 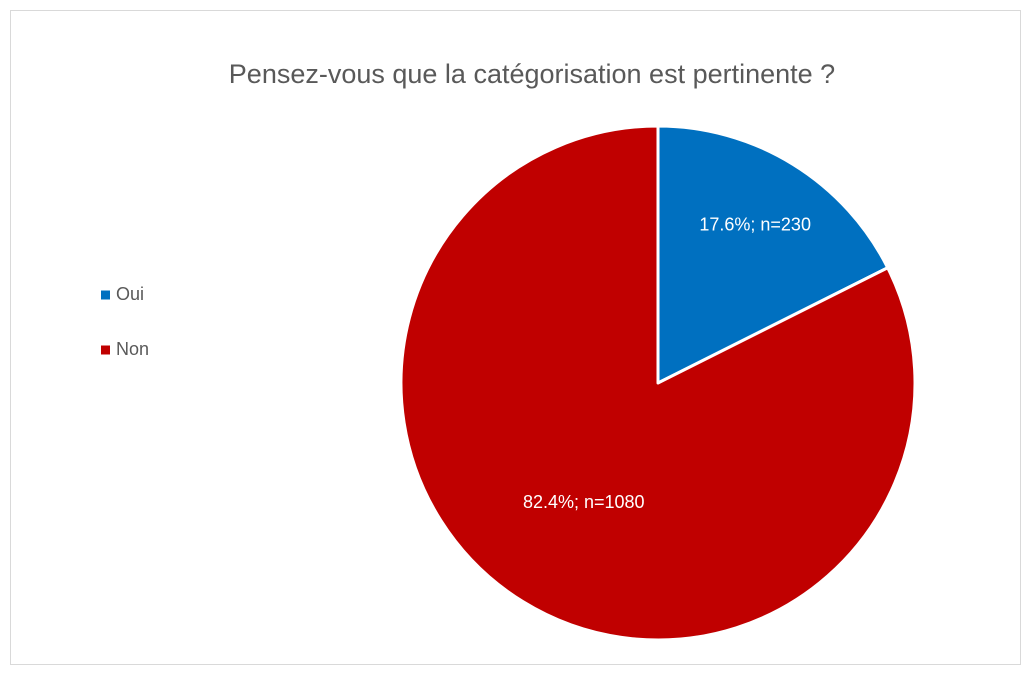 I want to click on data-label: 17.6%; n=230, so click(x=755, y=224).